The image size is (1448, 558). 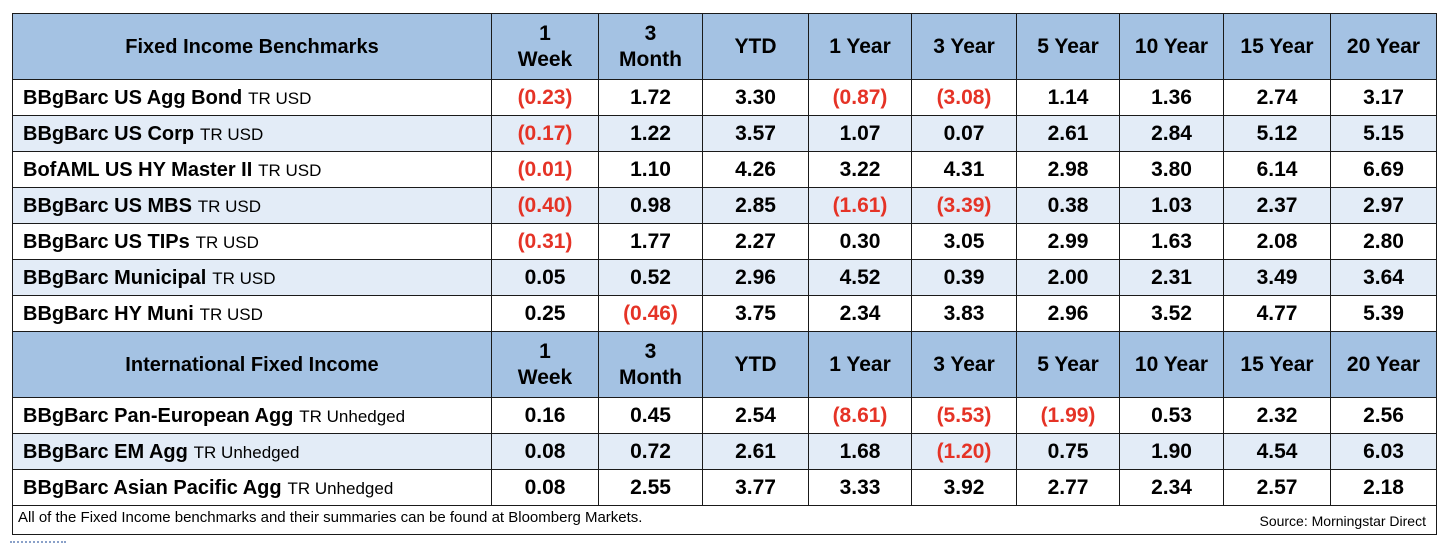 I want to click on return-value-cell: 0.38, so click(x=1068, y=205).